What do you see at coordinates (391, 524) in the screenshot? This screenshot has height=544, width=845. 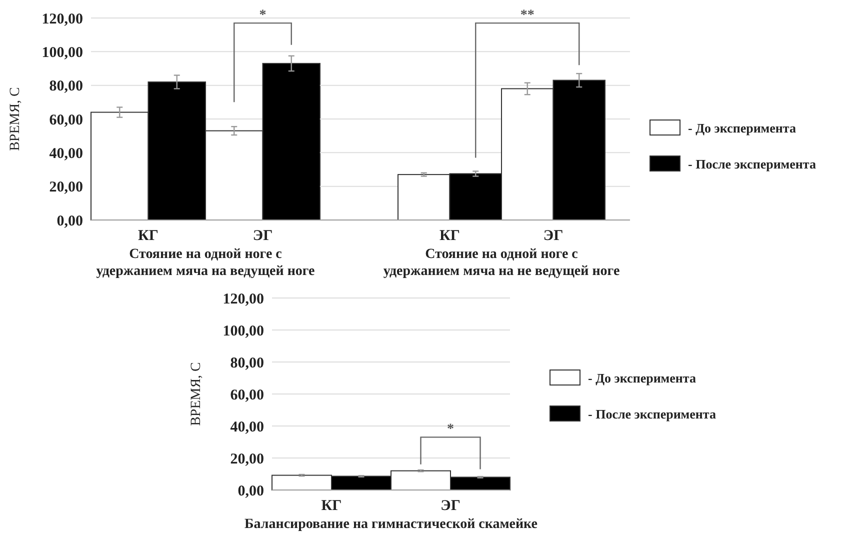 I see `x-axis-title: Балансирование на гимнастической скамейке` at bounding box center [391, 524].